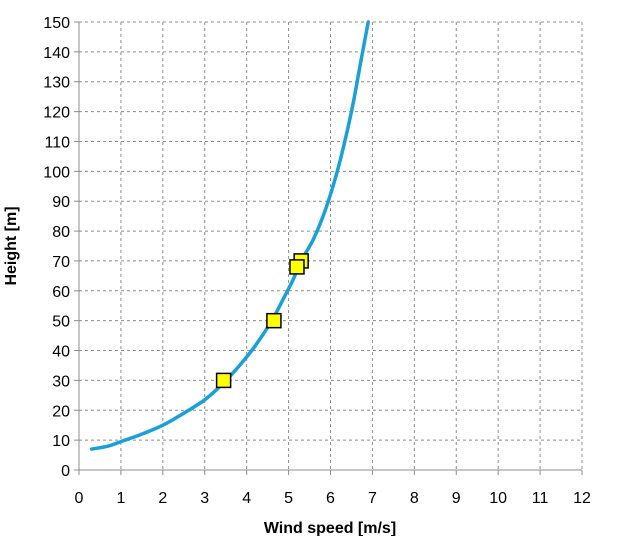 The height and width of the screenshot is (541, 621). I want to click on y-tick-label: 60, so click(61, 292).